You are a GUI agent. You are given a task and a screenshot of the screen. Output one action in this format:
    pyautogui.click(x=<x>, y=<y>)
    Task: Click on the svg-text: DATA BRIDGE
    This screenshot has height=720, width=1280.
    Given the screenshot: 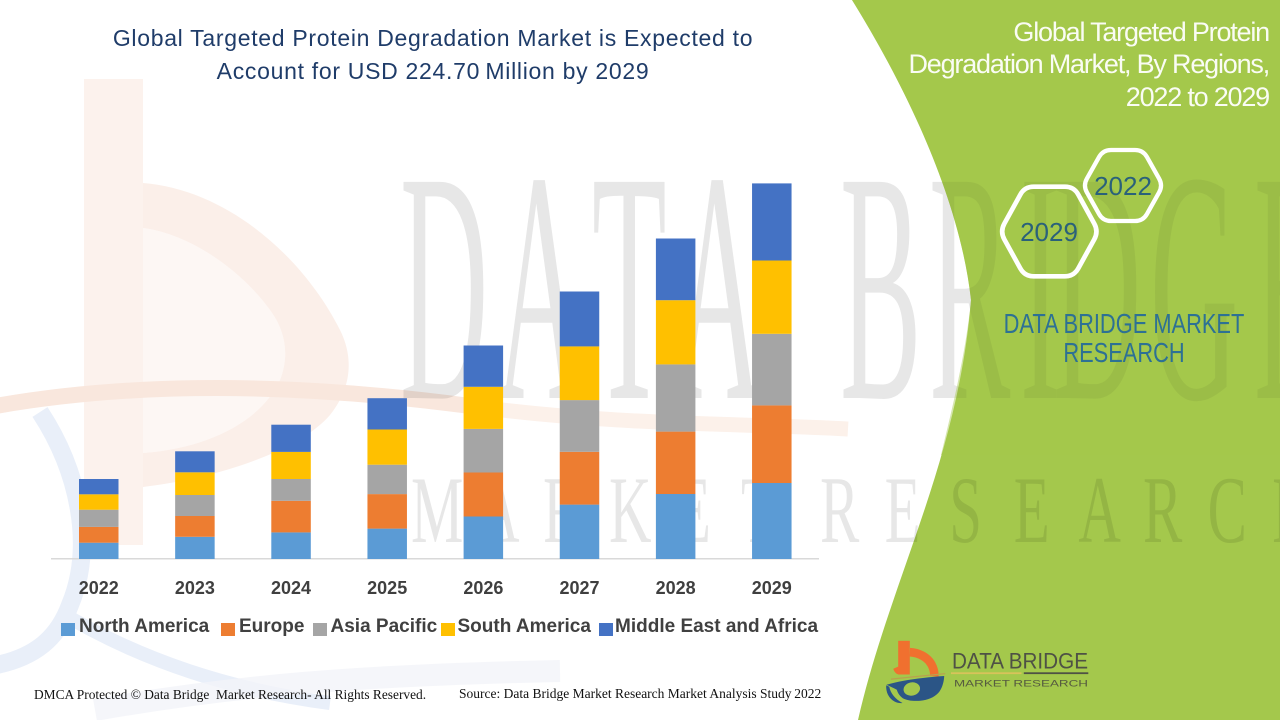 What is the action you would take?
    pyautogui.click(x=1020, y=660)
    